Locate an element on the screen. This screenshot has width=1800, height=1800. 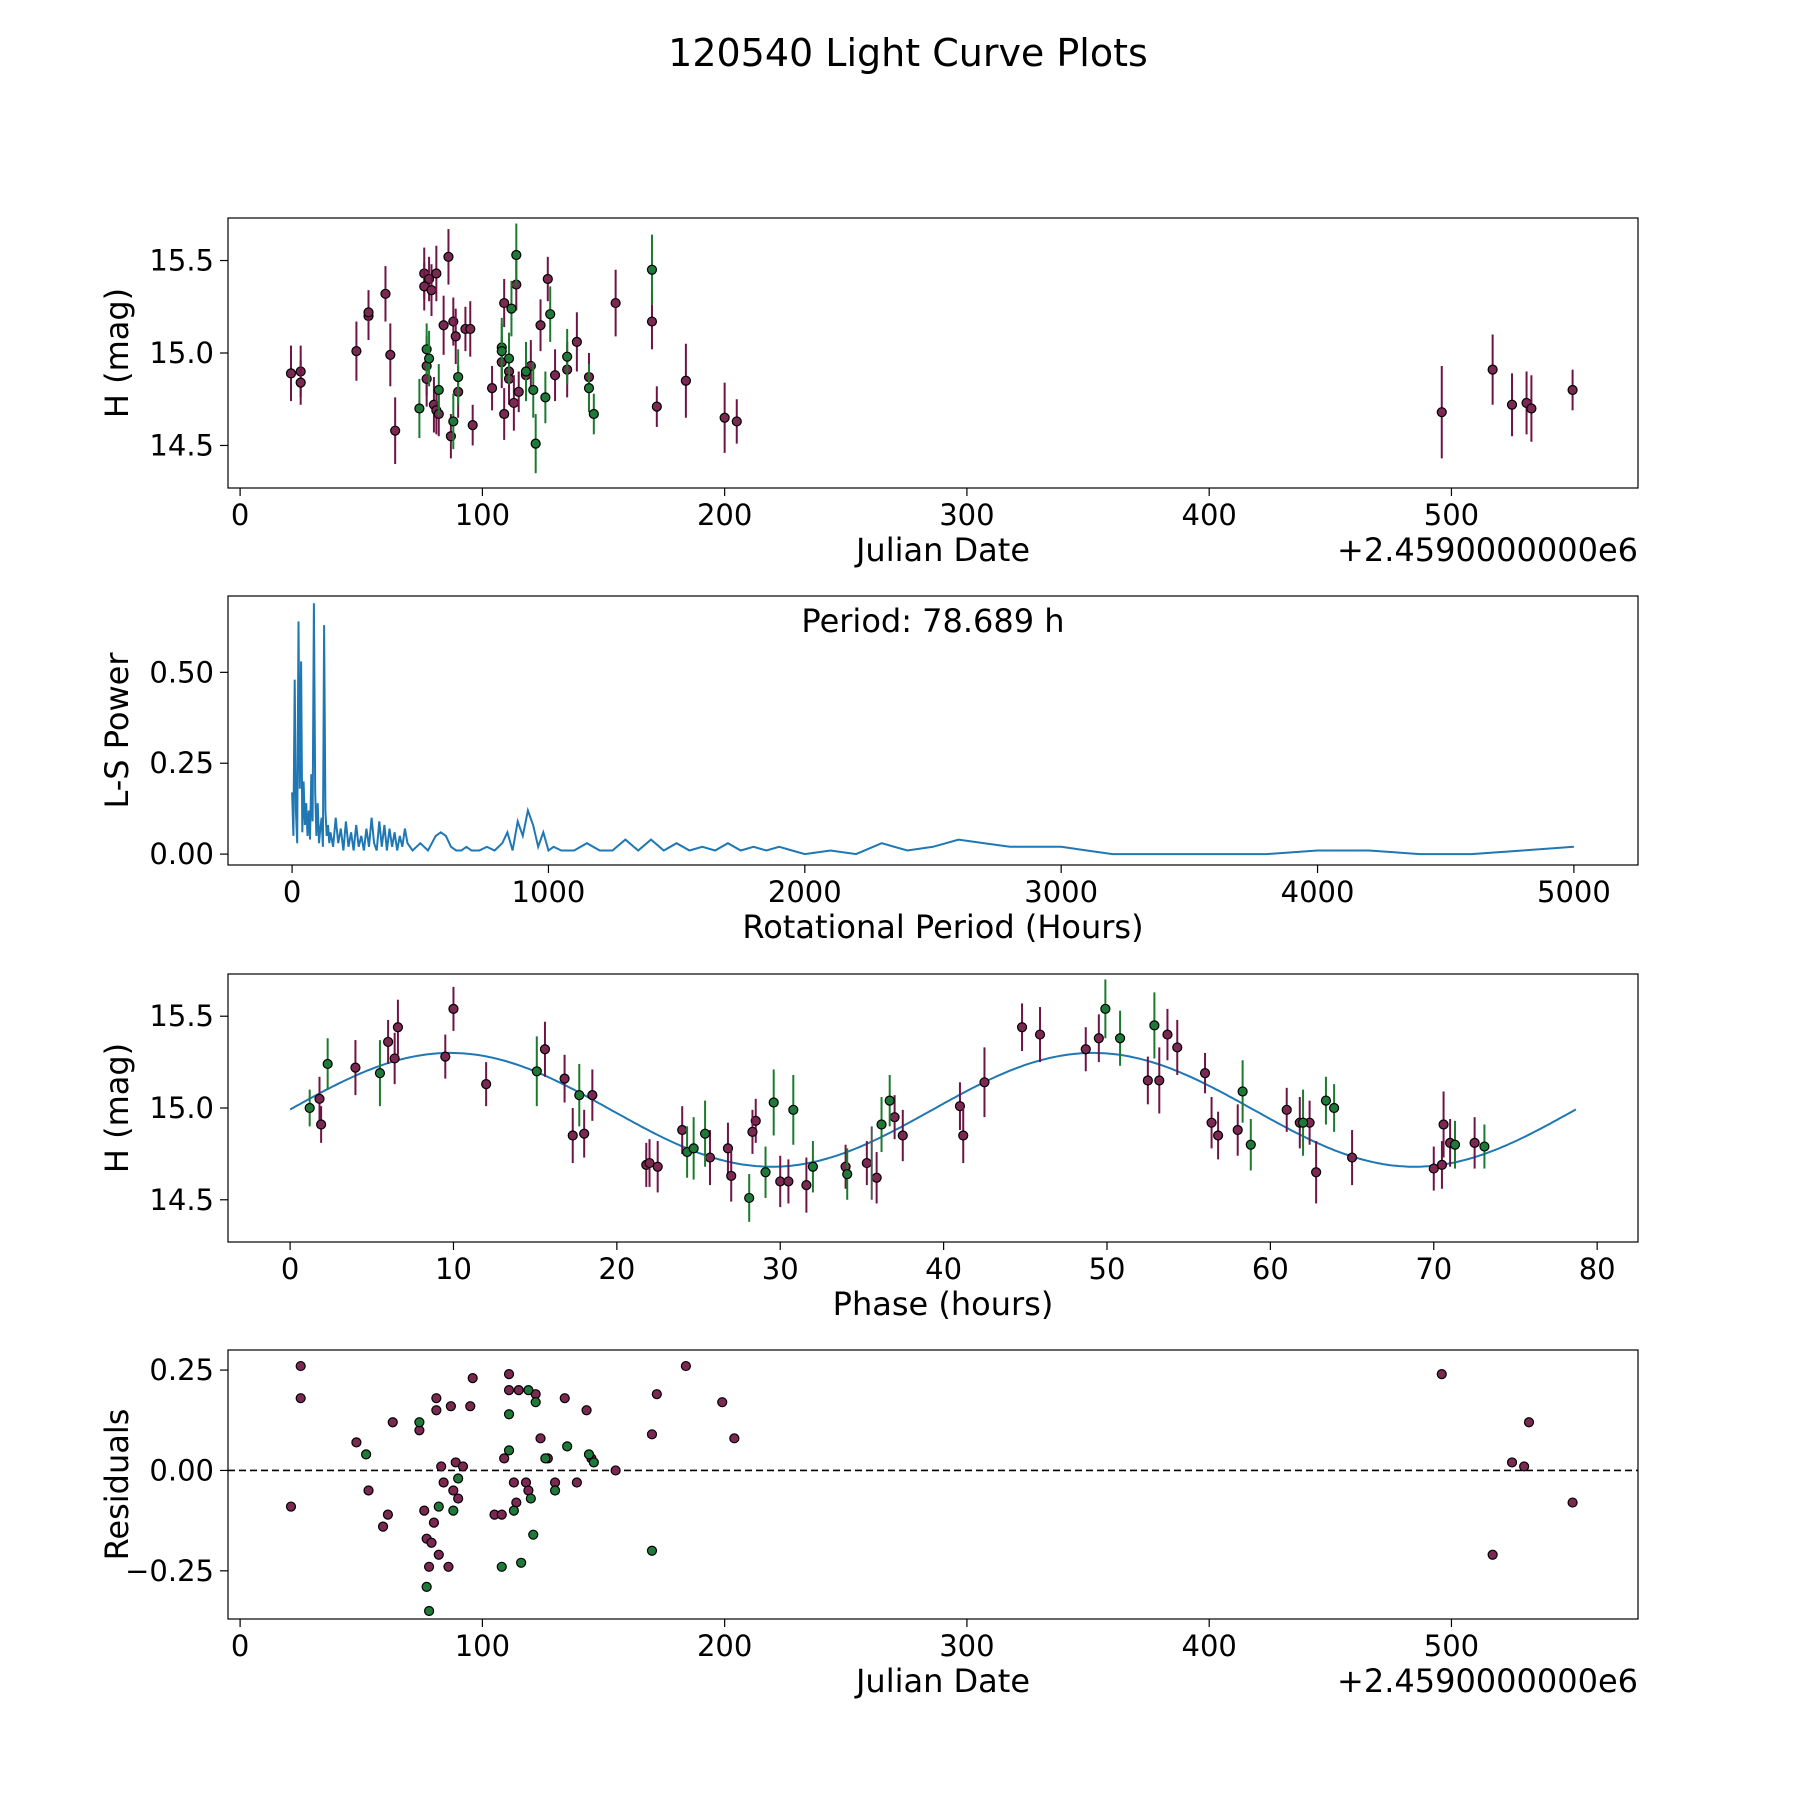
phasefold-xtick-label: 60 is located at coordinates (1270, 1269).